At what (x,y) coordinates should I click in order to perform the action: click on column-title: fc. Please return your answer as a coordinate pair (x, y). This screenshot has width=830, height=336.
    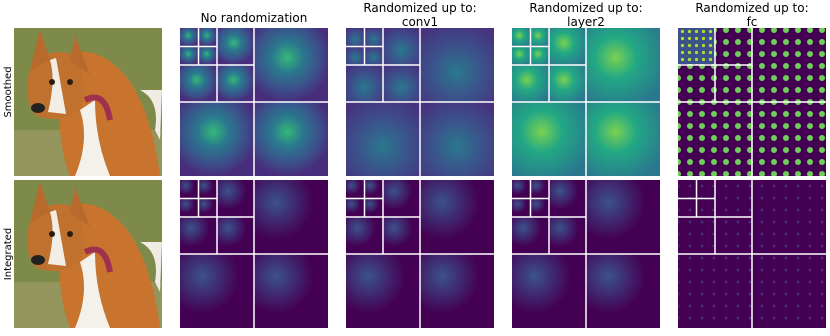
    Looking at the image, I should click on (752, 22).